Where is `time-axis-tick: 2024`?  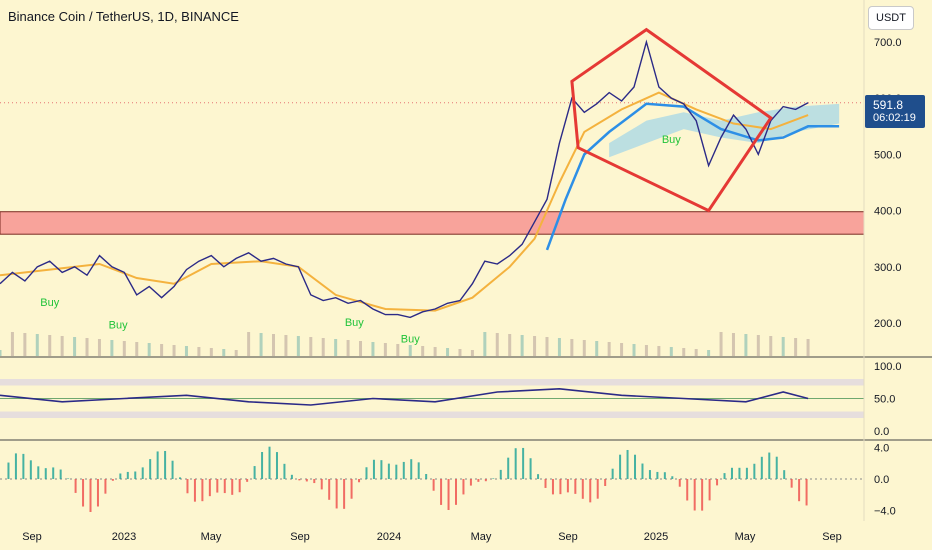 time-axis-tick: 2024 is located at coordinates (389, 537).